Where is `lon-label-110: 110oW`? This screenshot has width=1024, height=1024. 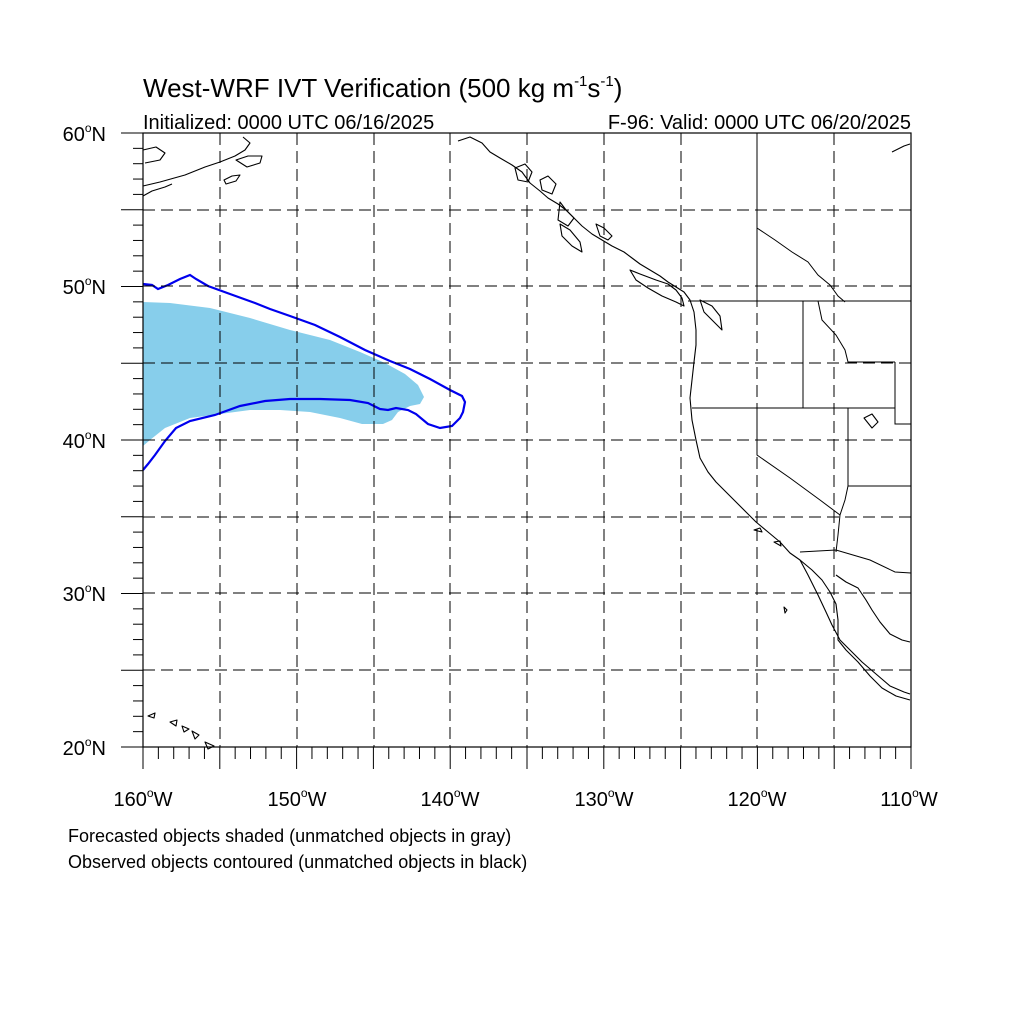 lon-label-110: 110oW is located at coordinates (909, 798).